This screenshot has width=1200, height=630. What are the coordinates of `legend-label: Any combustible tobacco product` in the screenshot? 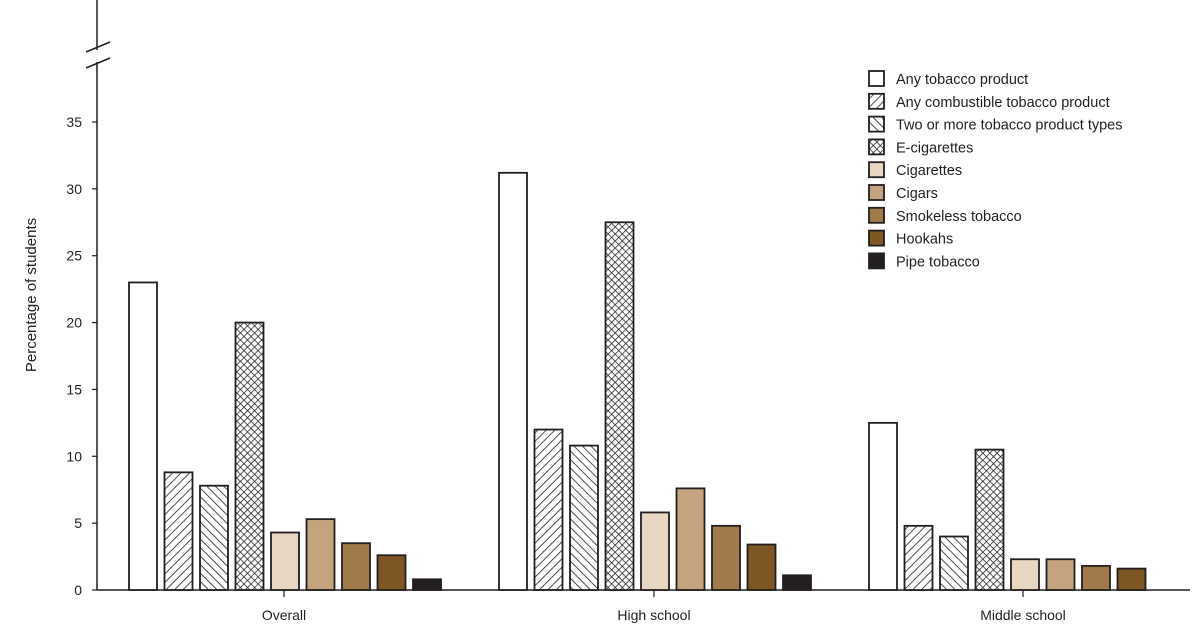 It's located at (1003, 103).